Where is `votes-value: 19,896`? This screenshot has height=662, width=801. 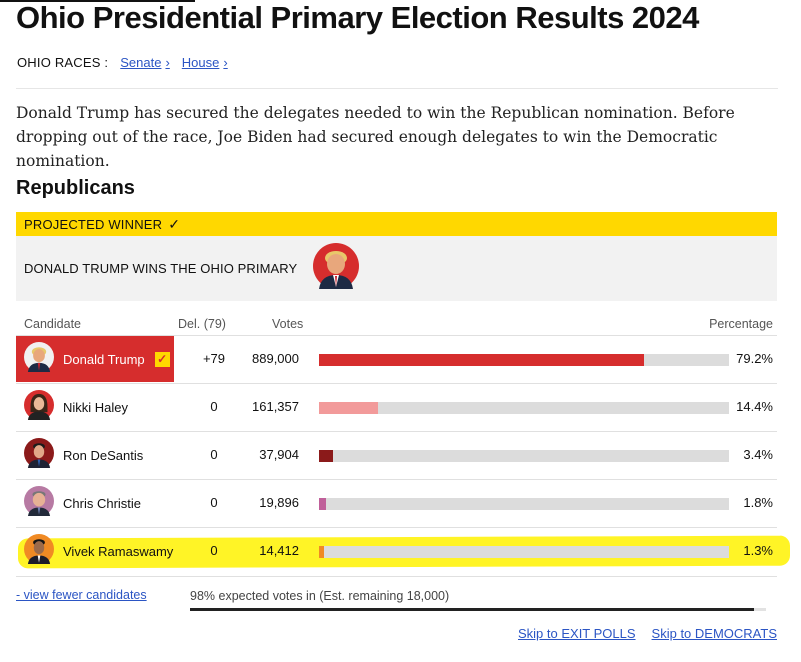
votes-value: 19,896 is located at coordinates (279, 502).